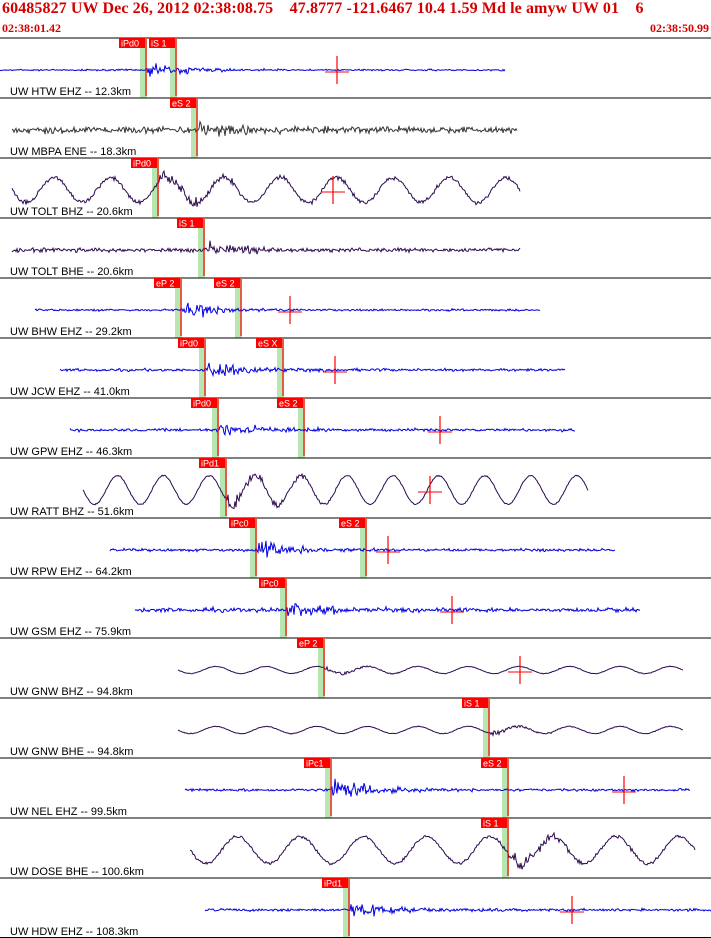 This screenshot has height=938, width=711. I want to click on window-end-time: 02:38:50.99, so click(679, 28).